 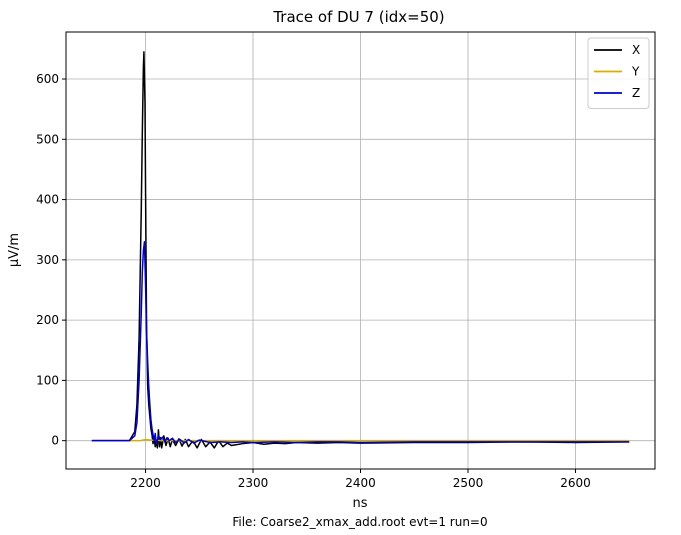 What do you see at coordinates (359, 503) in the screenshot?
I see `x-axis-label: ns` at bounding box center [359, 503].